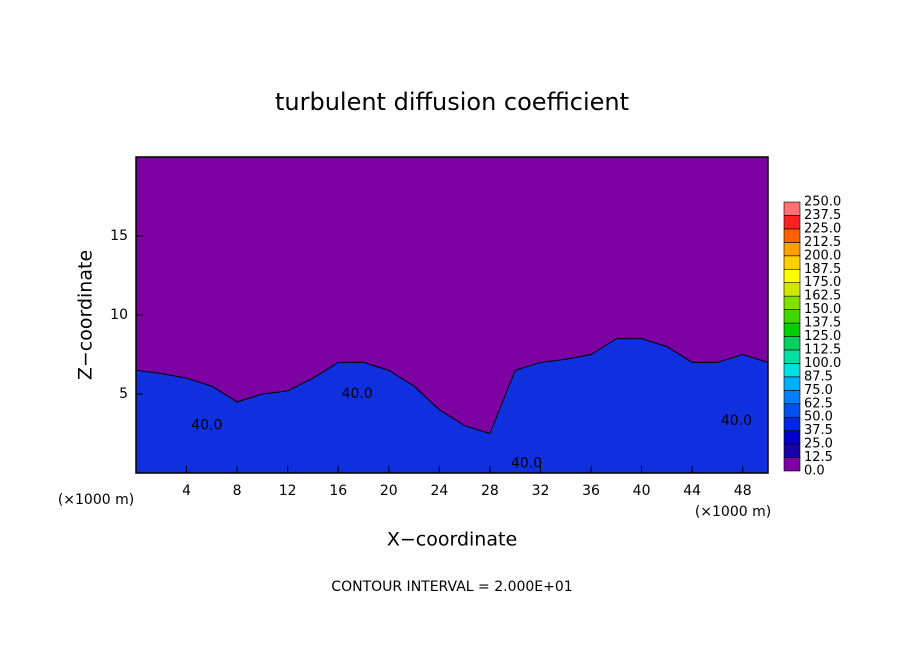  What do you see at coordinates (822, 296) in the screenshot?
I see `colorbar-label: 162.5` at bounding box center [822, 296].